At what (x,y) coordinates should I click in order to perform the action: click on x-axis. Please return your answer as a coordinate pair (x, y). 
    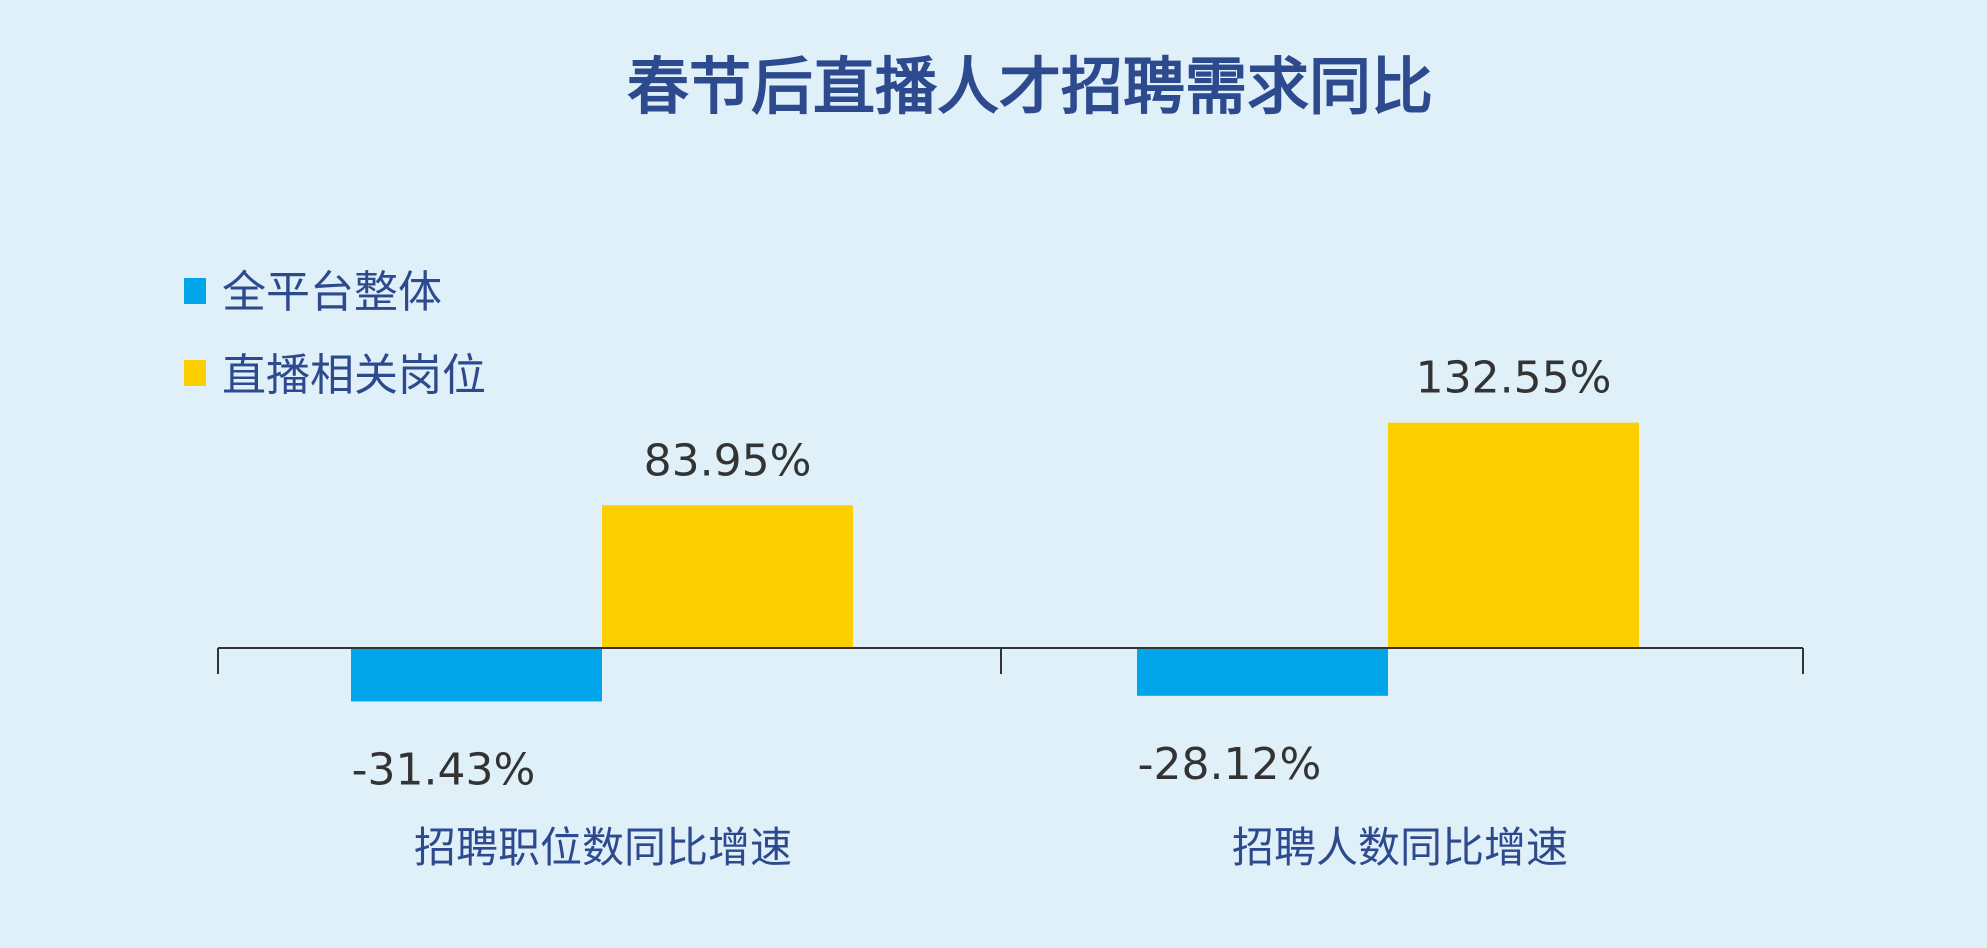
    Looking at the image, I should click on (1010, 660).